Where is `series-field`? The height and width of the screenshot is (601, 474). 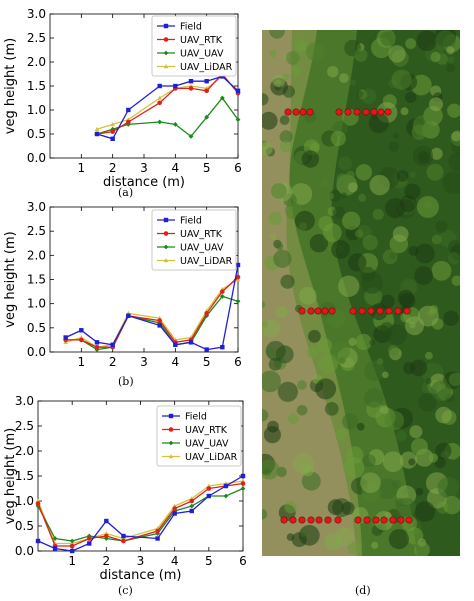 series-field is located at coordinates (167, 107).